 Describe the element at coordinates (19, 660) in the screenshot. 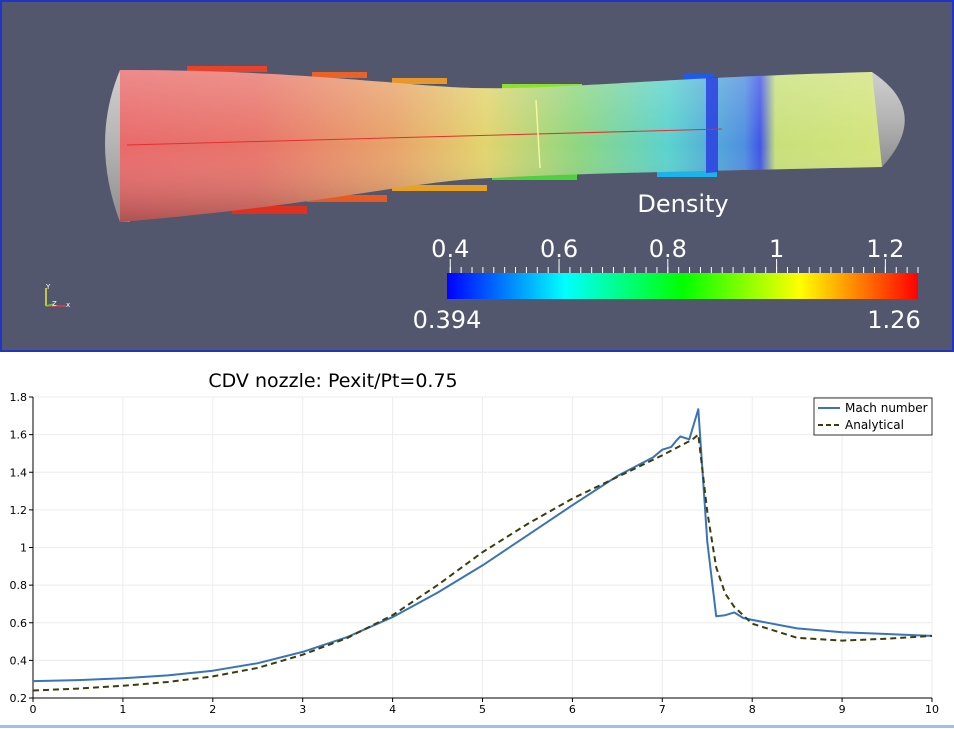

I see `y-tick-label: 0.4` at that location.